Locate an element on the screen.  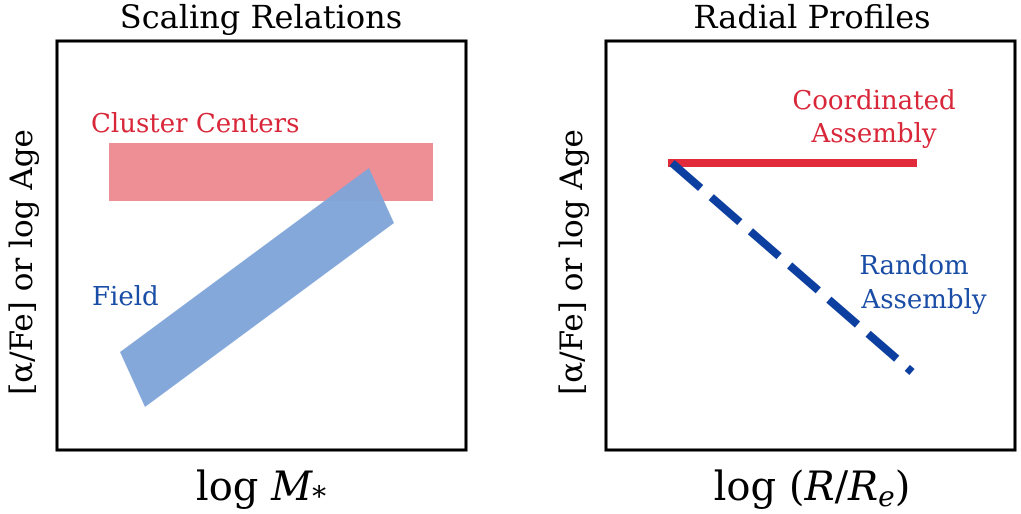
right-xlabel-sub: e is located at coordinates (886, 496).